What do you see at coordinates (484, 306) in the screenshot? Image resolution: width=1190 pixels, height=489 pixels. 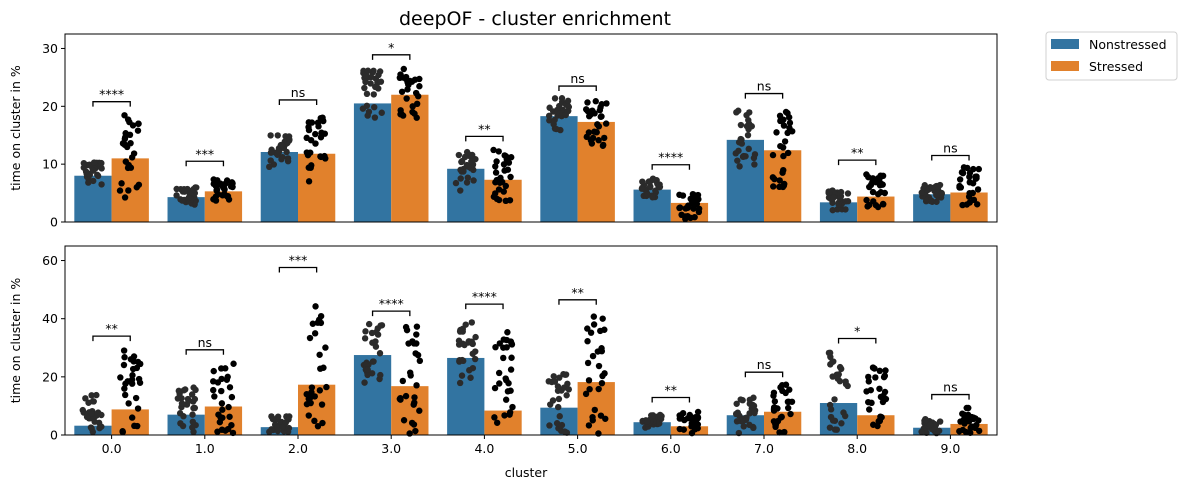 I see `bottom-significance-bracket` at bounding box center [484, 306].